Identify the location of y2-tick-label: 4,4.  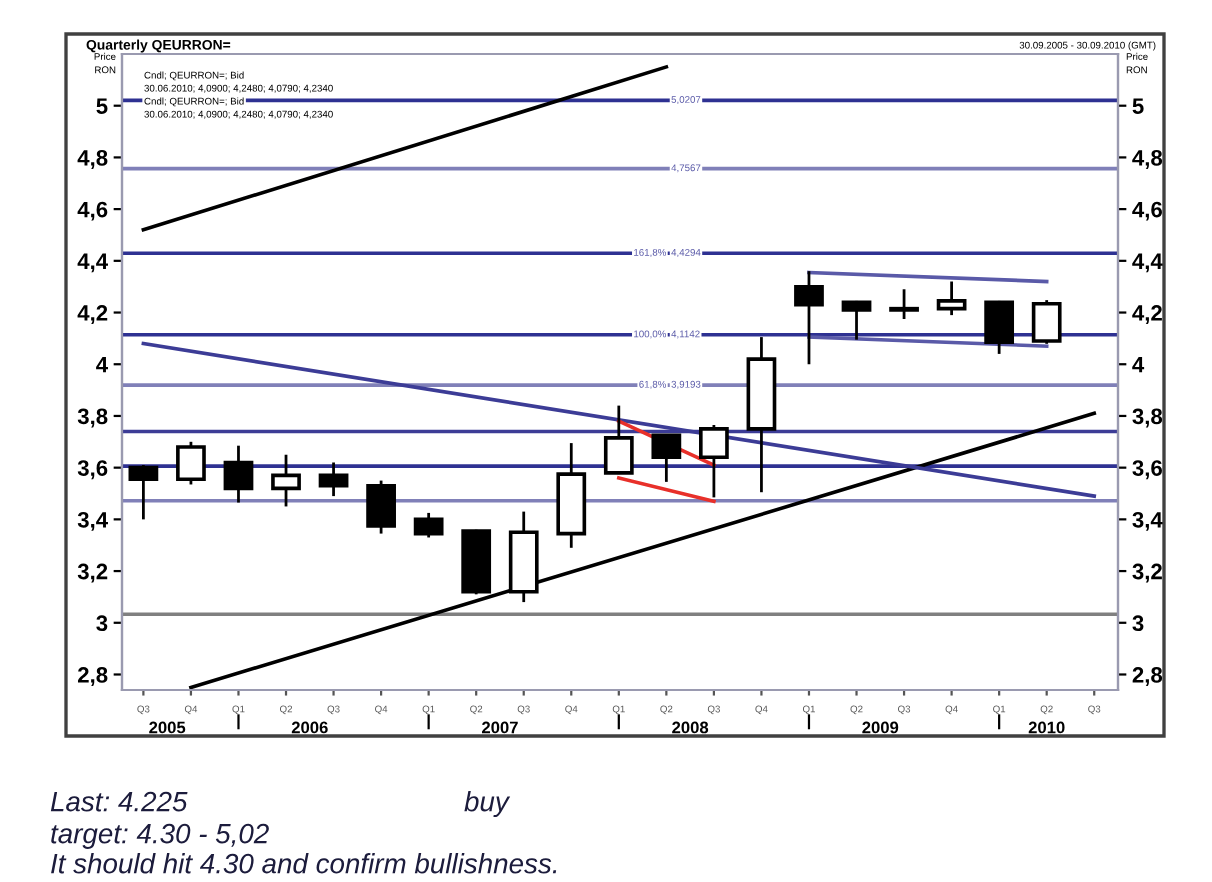
(1147, 263).